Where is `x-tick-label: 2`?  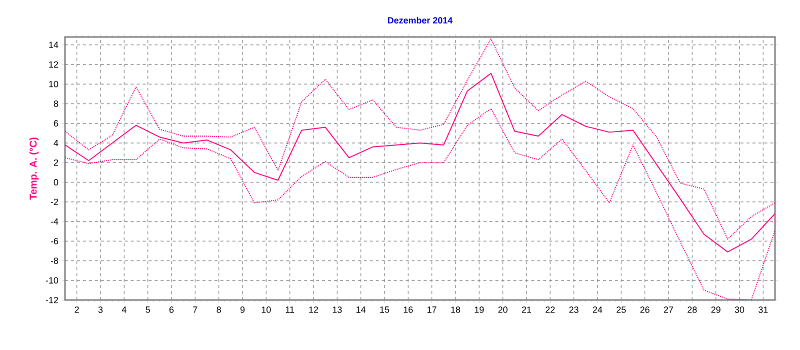
x-tick-label: 2 is located at coordinates (76, 309).